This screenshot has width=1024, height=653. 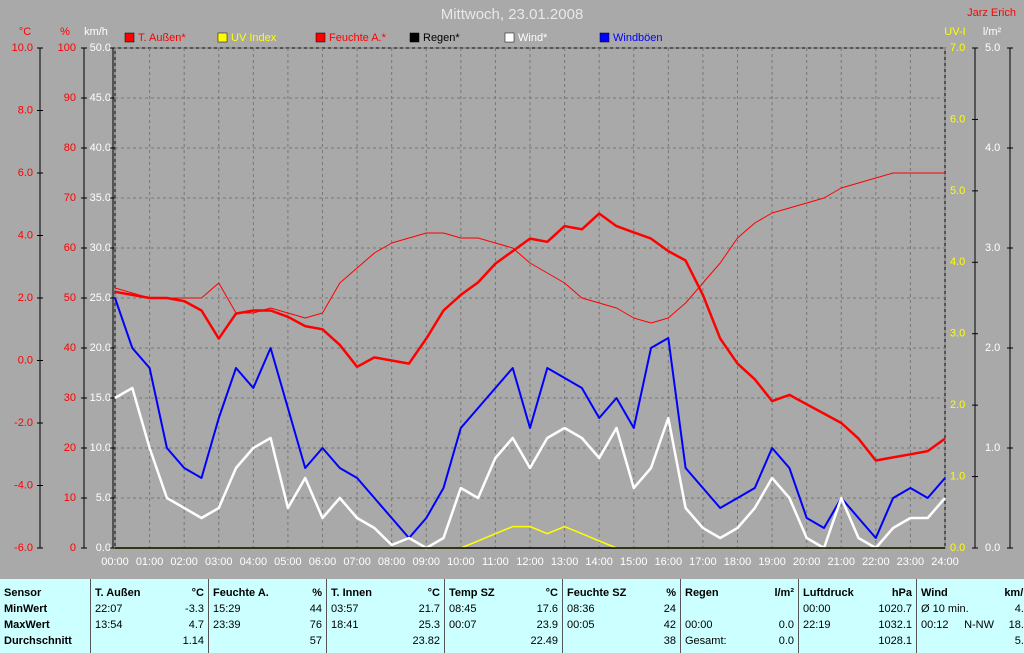 I want to click on y-tick-label: 100, so click(x=67, y=48).